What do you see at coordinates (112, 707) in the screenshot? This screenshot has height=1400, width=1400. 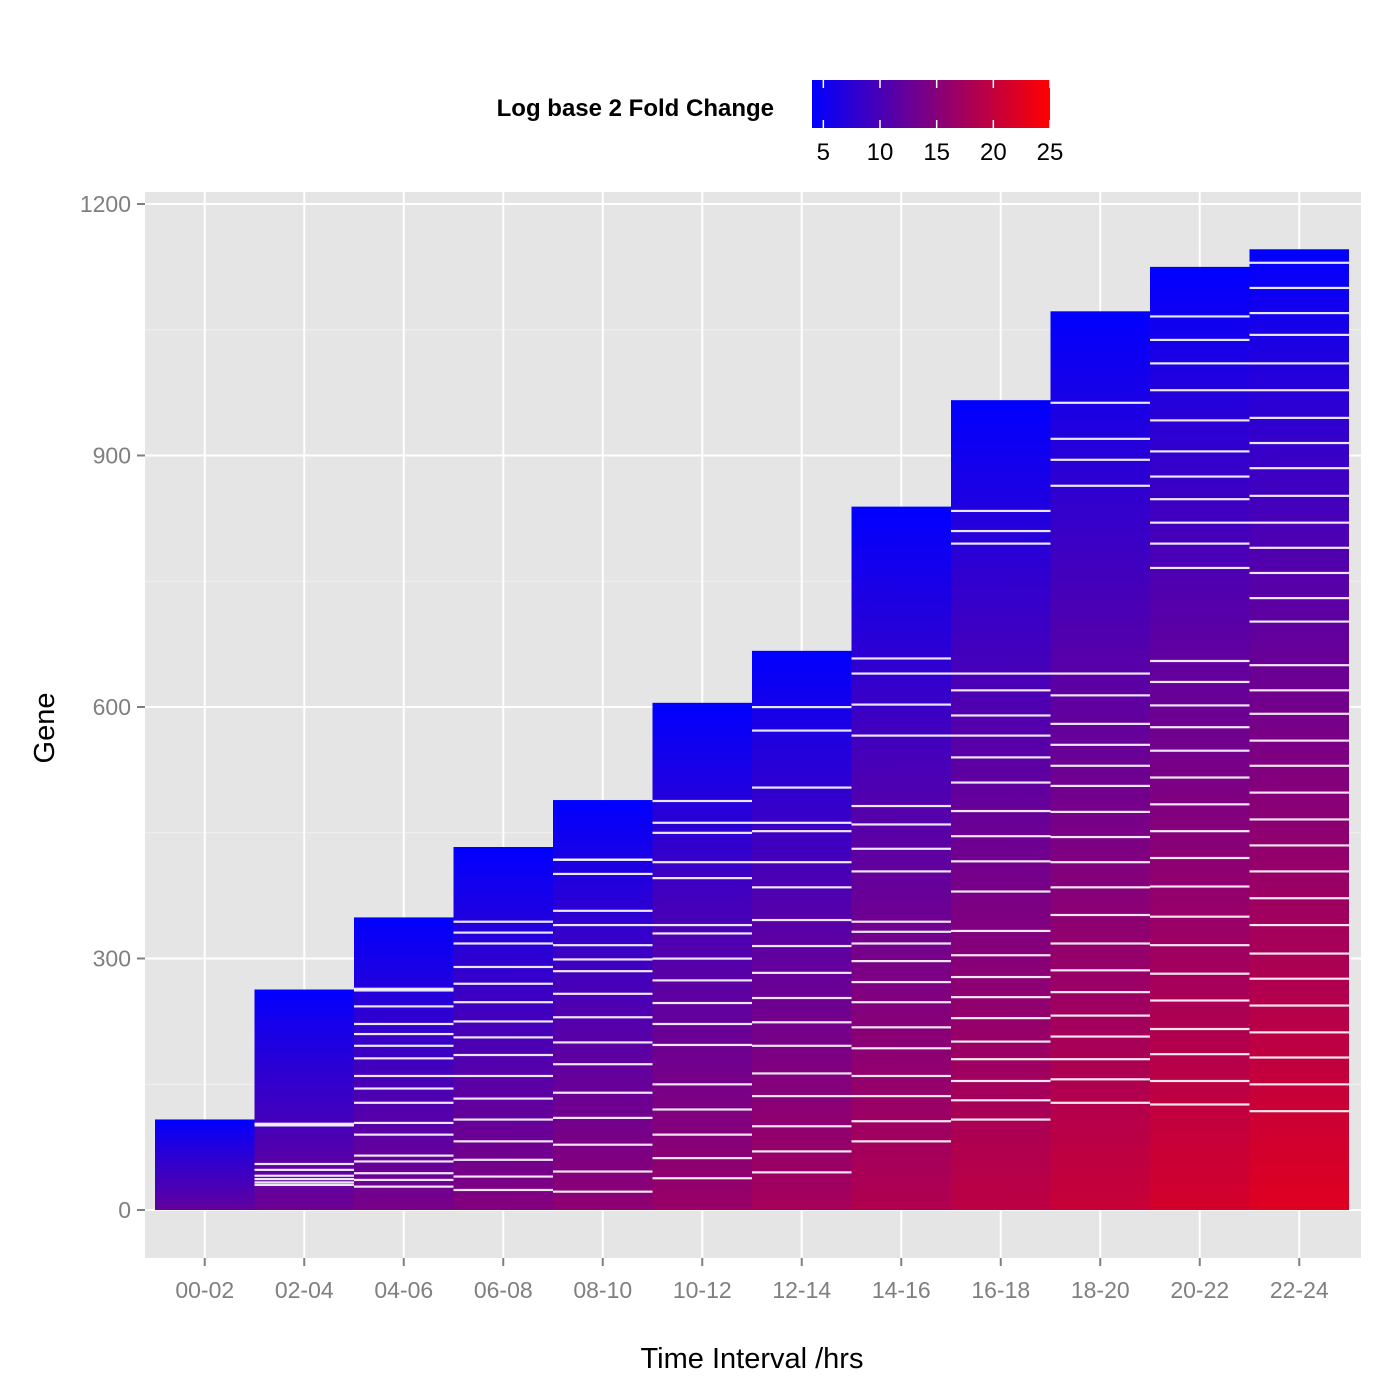 I see `y-tick-label: 600` at bounding box center [112, 707].